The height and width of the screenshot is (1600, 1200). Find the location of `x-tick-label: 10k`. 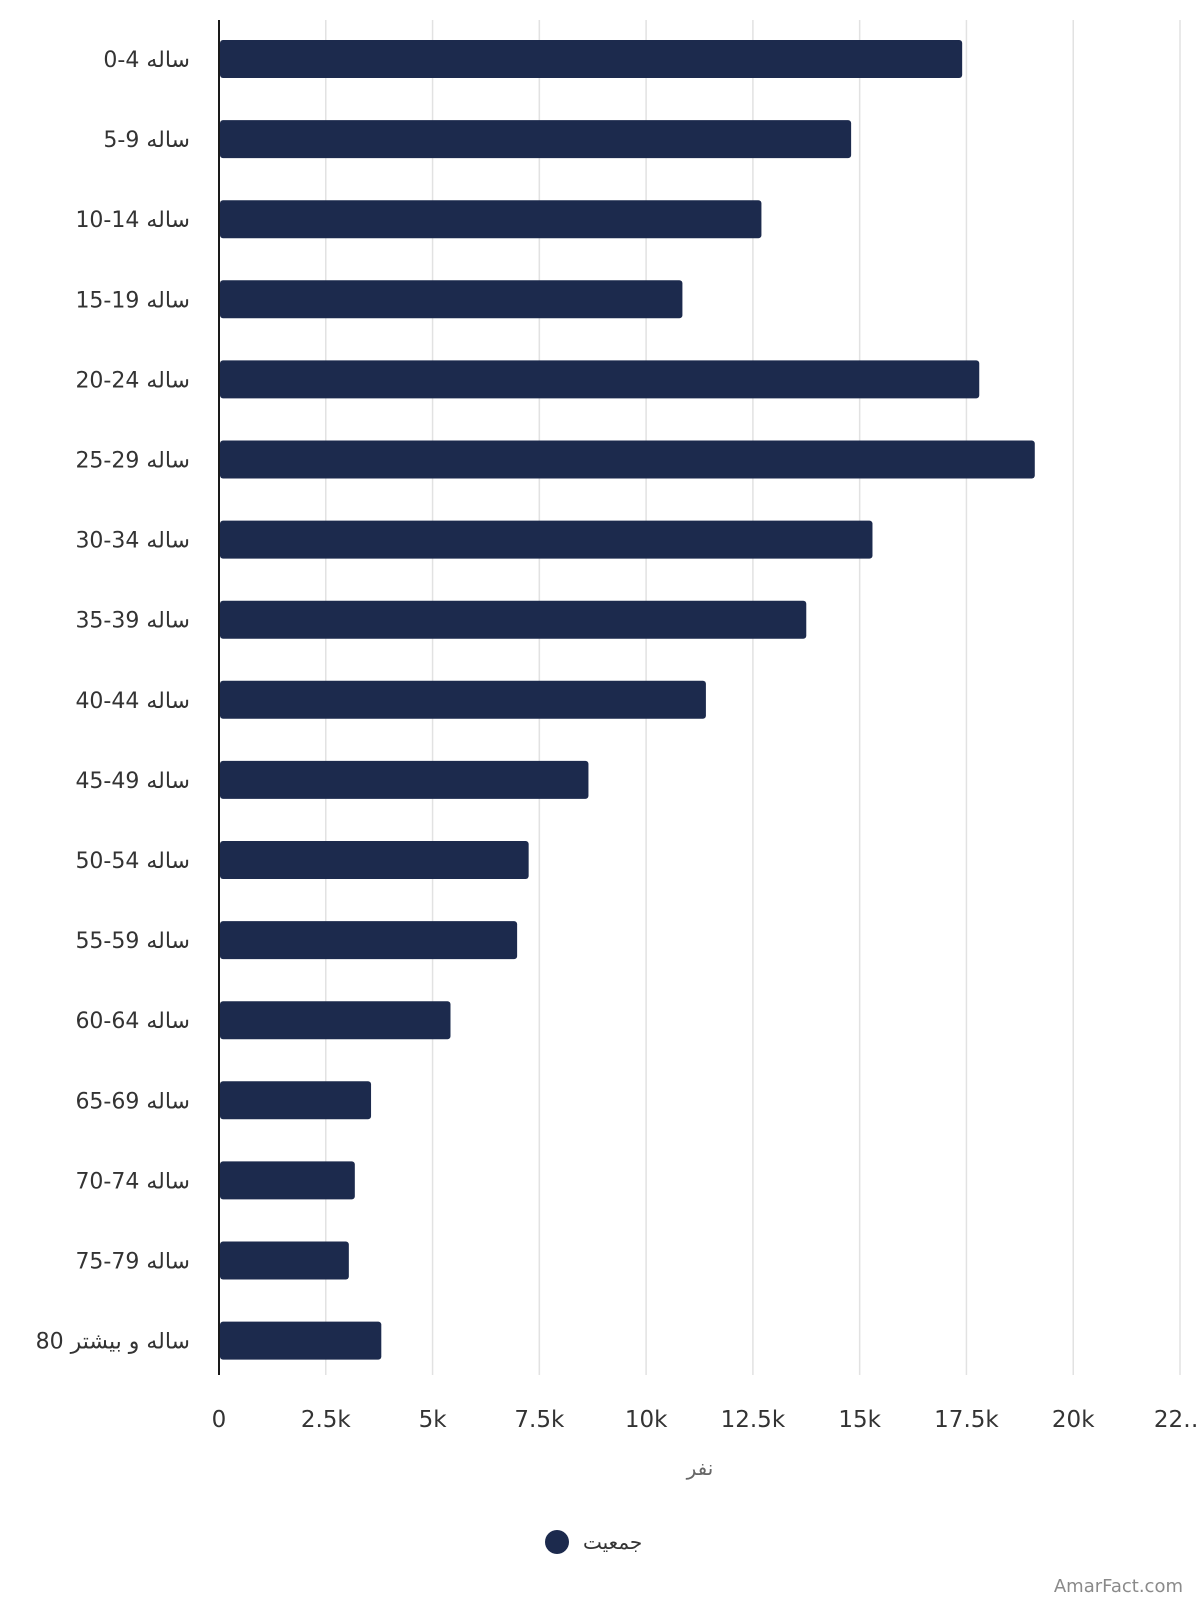

x-tick-label: 10k is located at coordinates (646, 1420).